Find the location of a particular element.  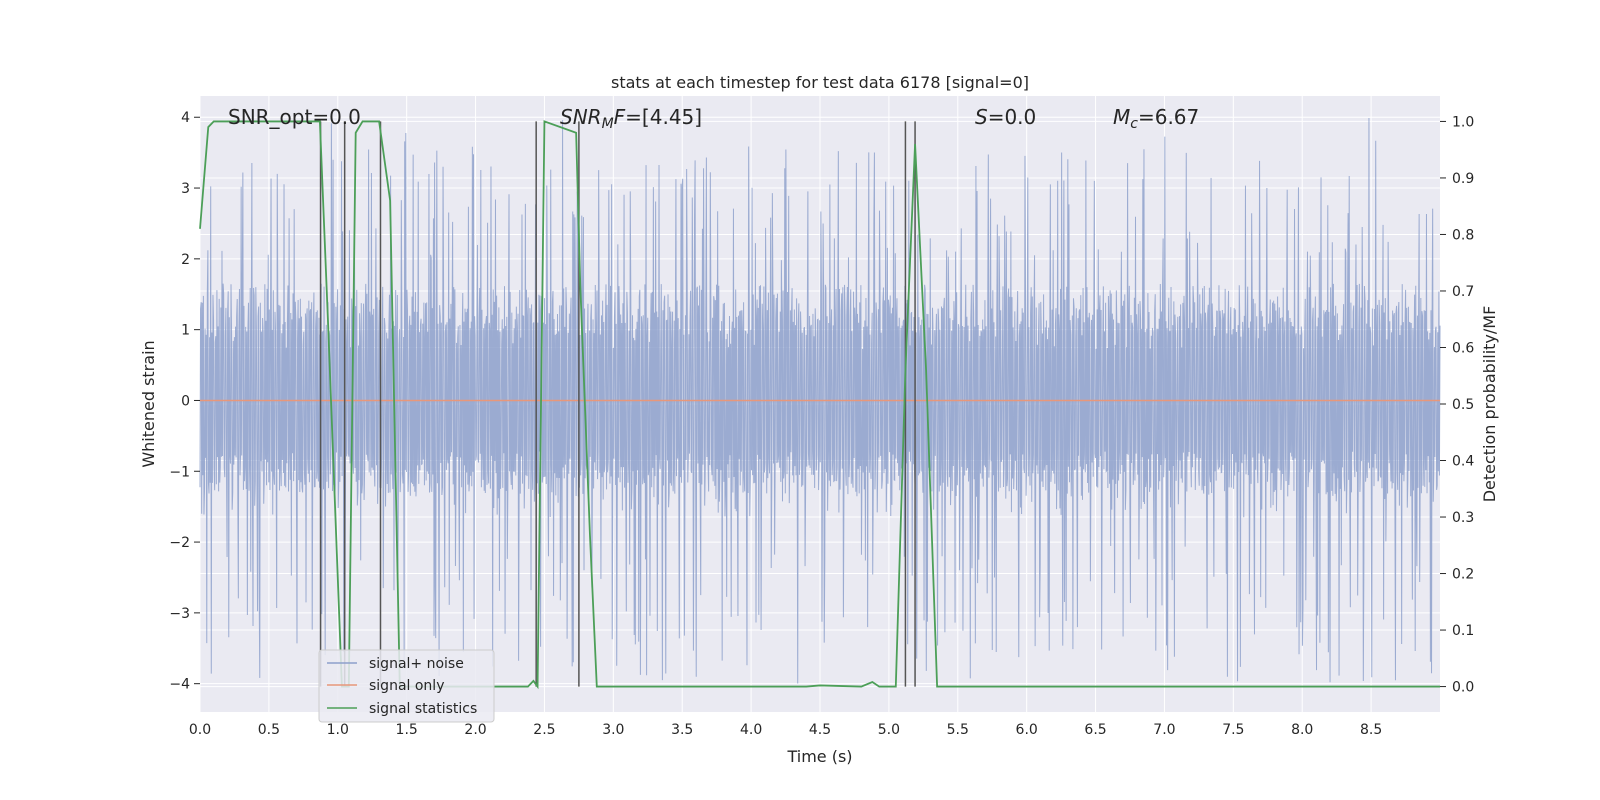

x-tick-label: 3.5 is located at coordinates (682, 730).